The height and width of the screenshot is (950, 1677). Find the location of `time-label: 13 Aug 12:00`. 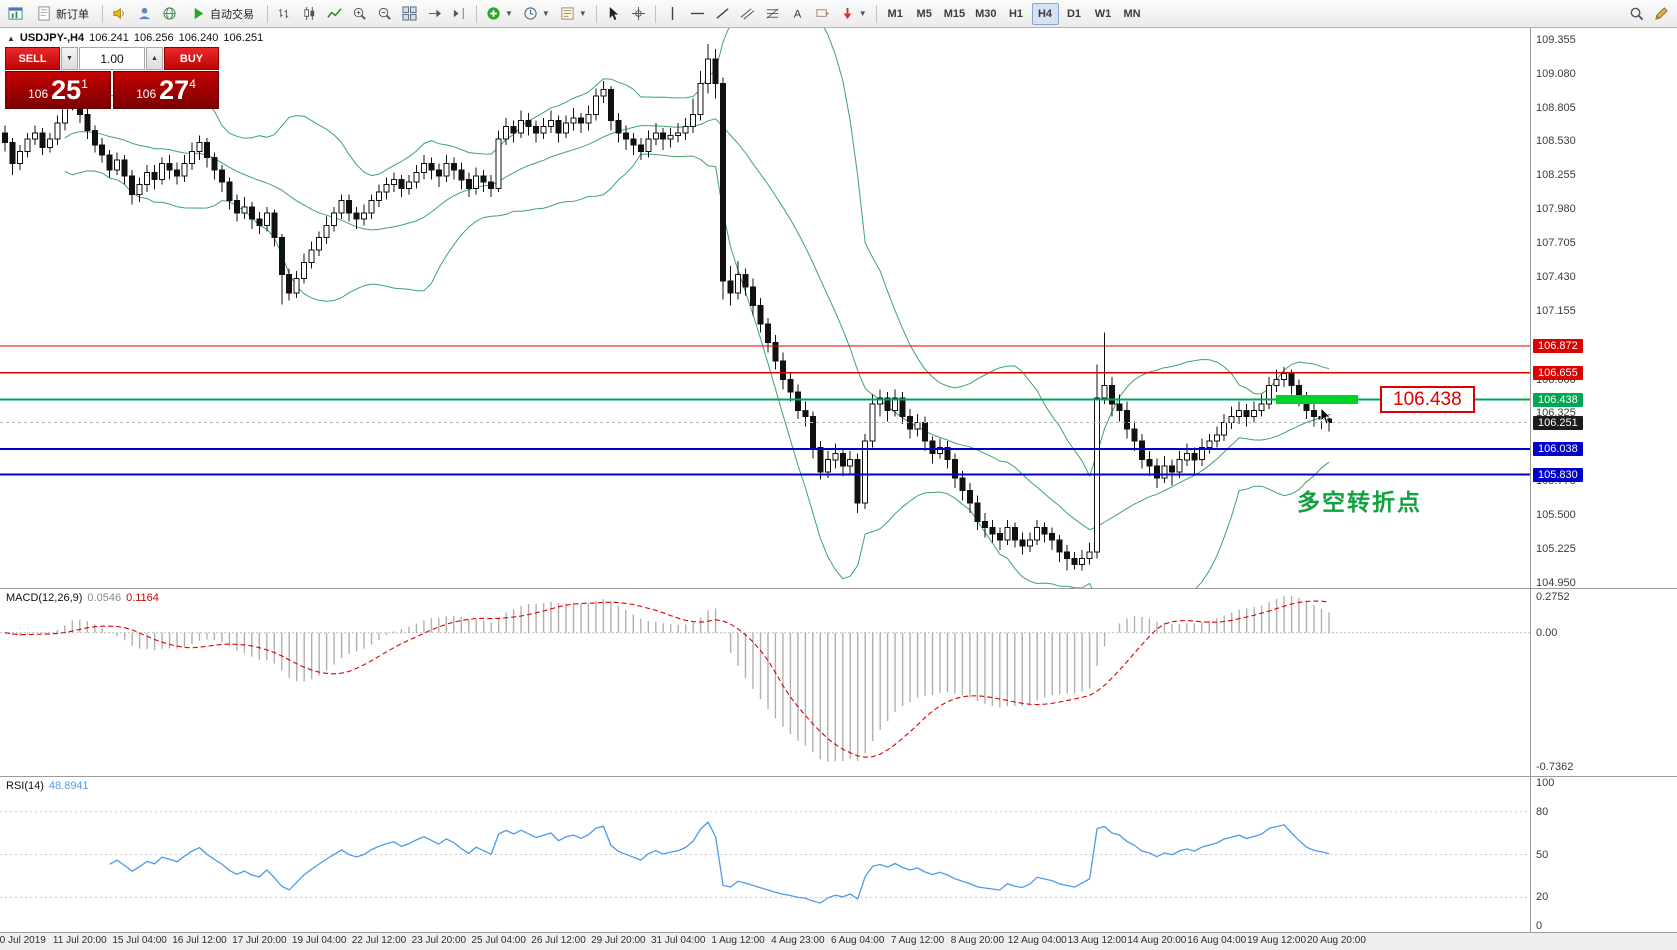

time-label: 13 Aug 12:00 is located at coordinates (1097, 940).